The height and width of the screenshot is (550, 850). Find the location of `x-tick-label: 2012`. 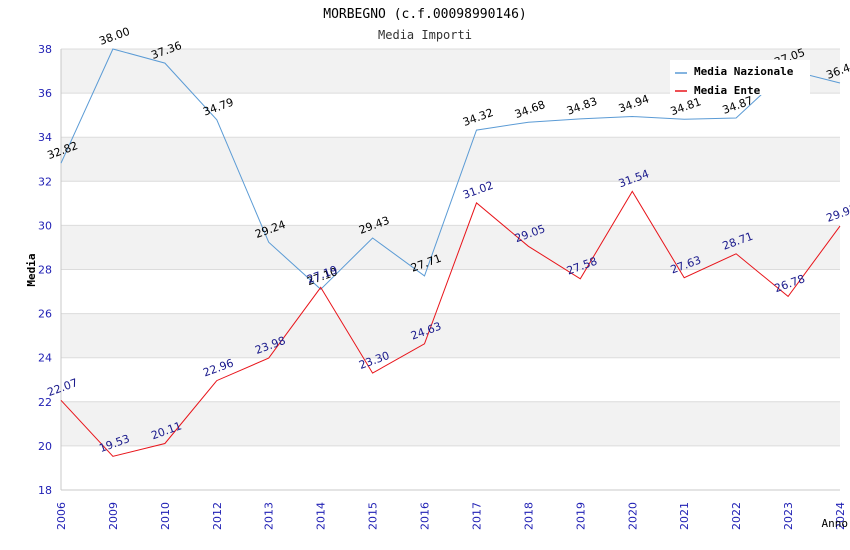

x-tick-label: 2012 is located at coordinates (217, 516).